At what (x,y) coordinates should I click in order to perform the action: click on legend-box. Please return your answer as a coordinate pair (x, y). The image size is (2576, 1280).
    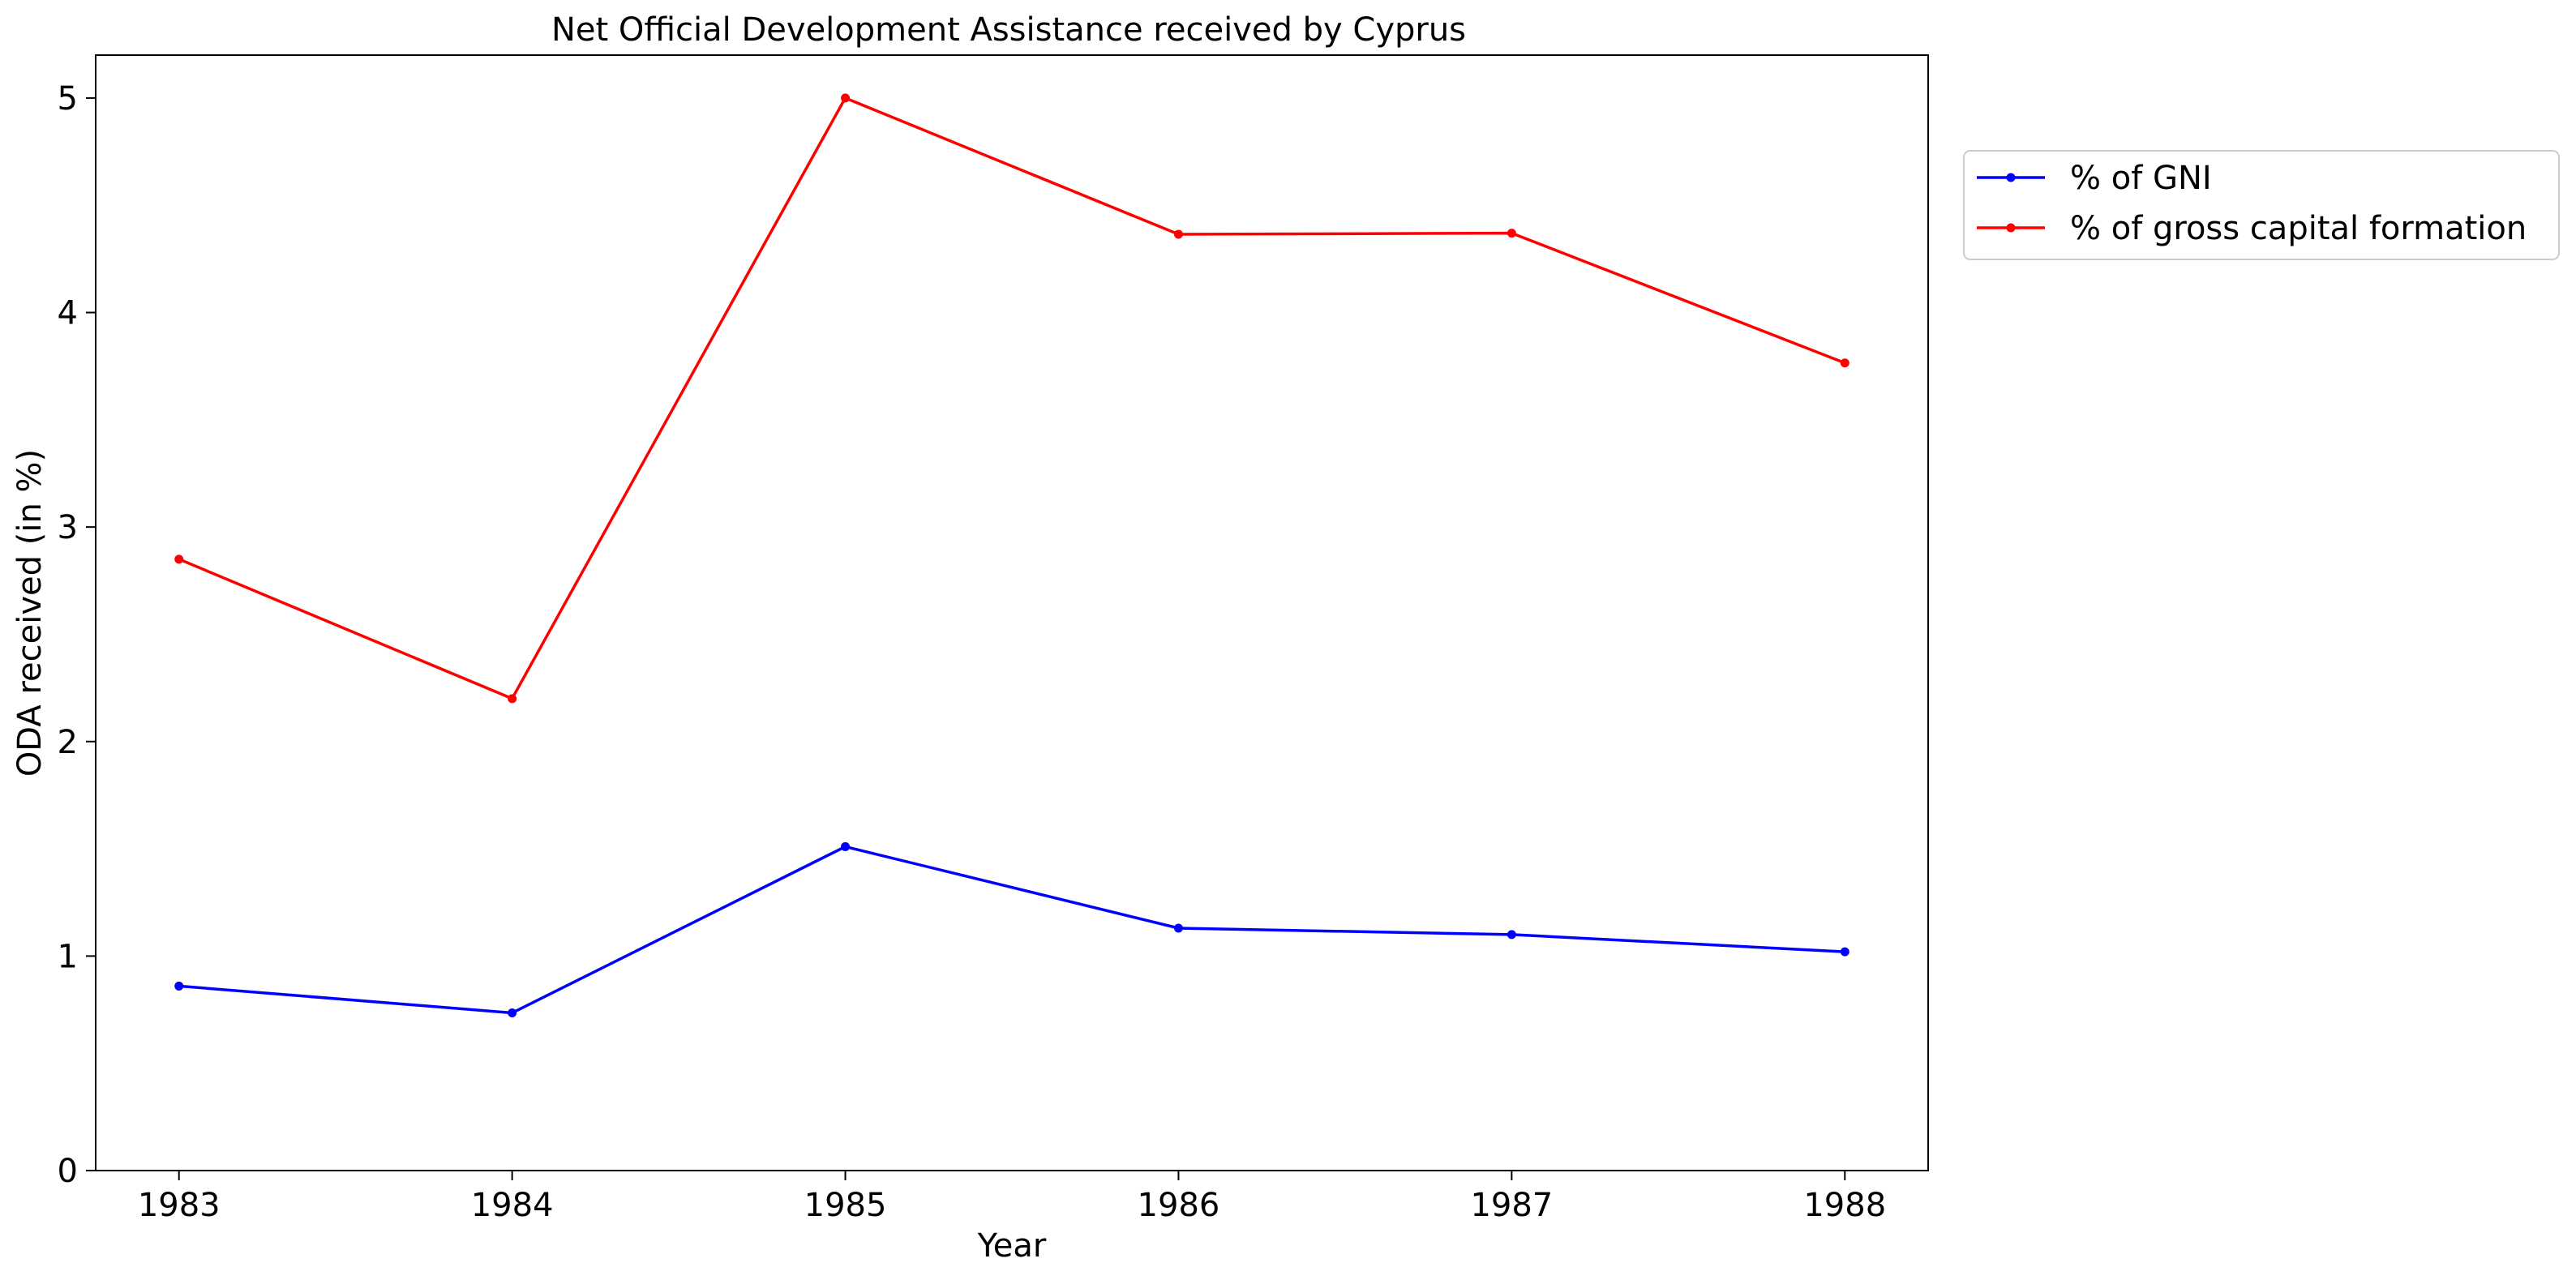
    Looking at the image, I should click on (2261, 205).